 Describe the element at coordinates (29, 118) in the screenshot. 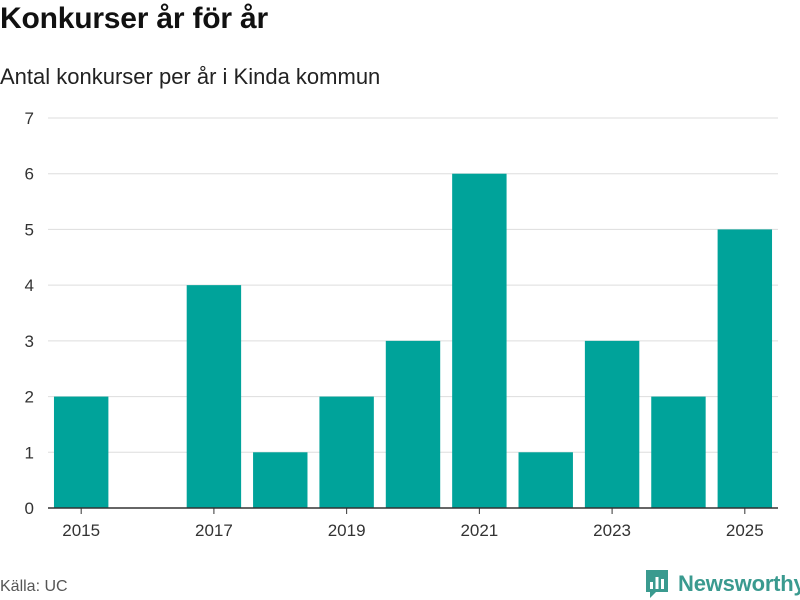

I see `y-tick-label: 7` at that location.